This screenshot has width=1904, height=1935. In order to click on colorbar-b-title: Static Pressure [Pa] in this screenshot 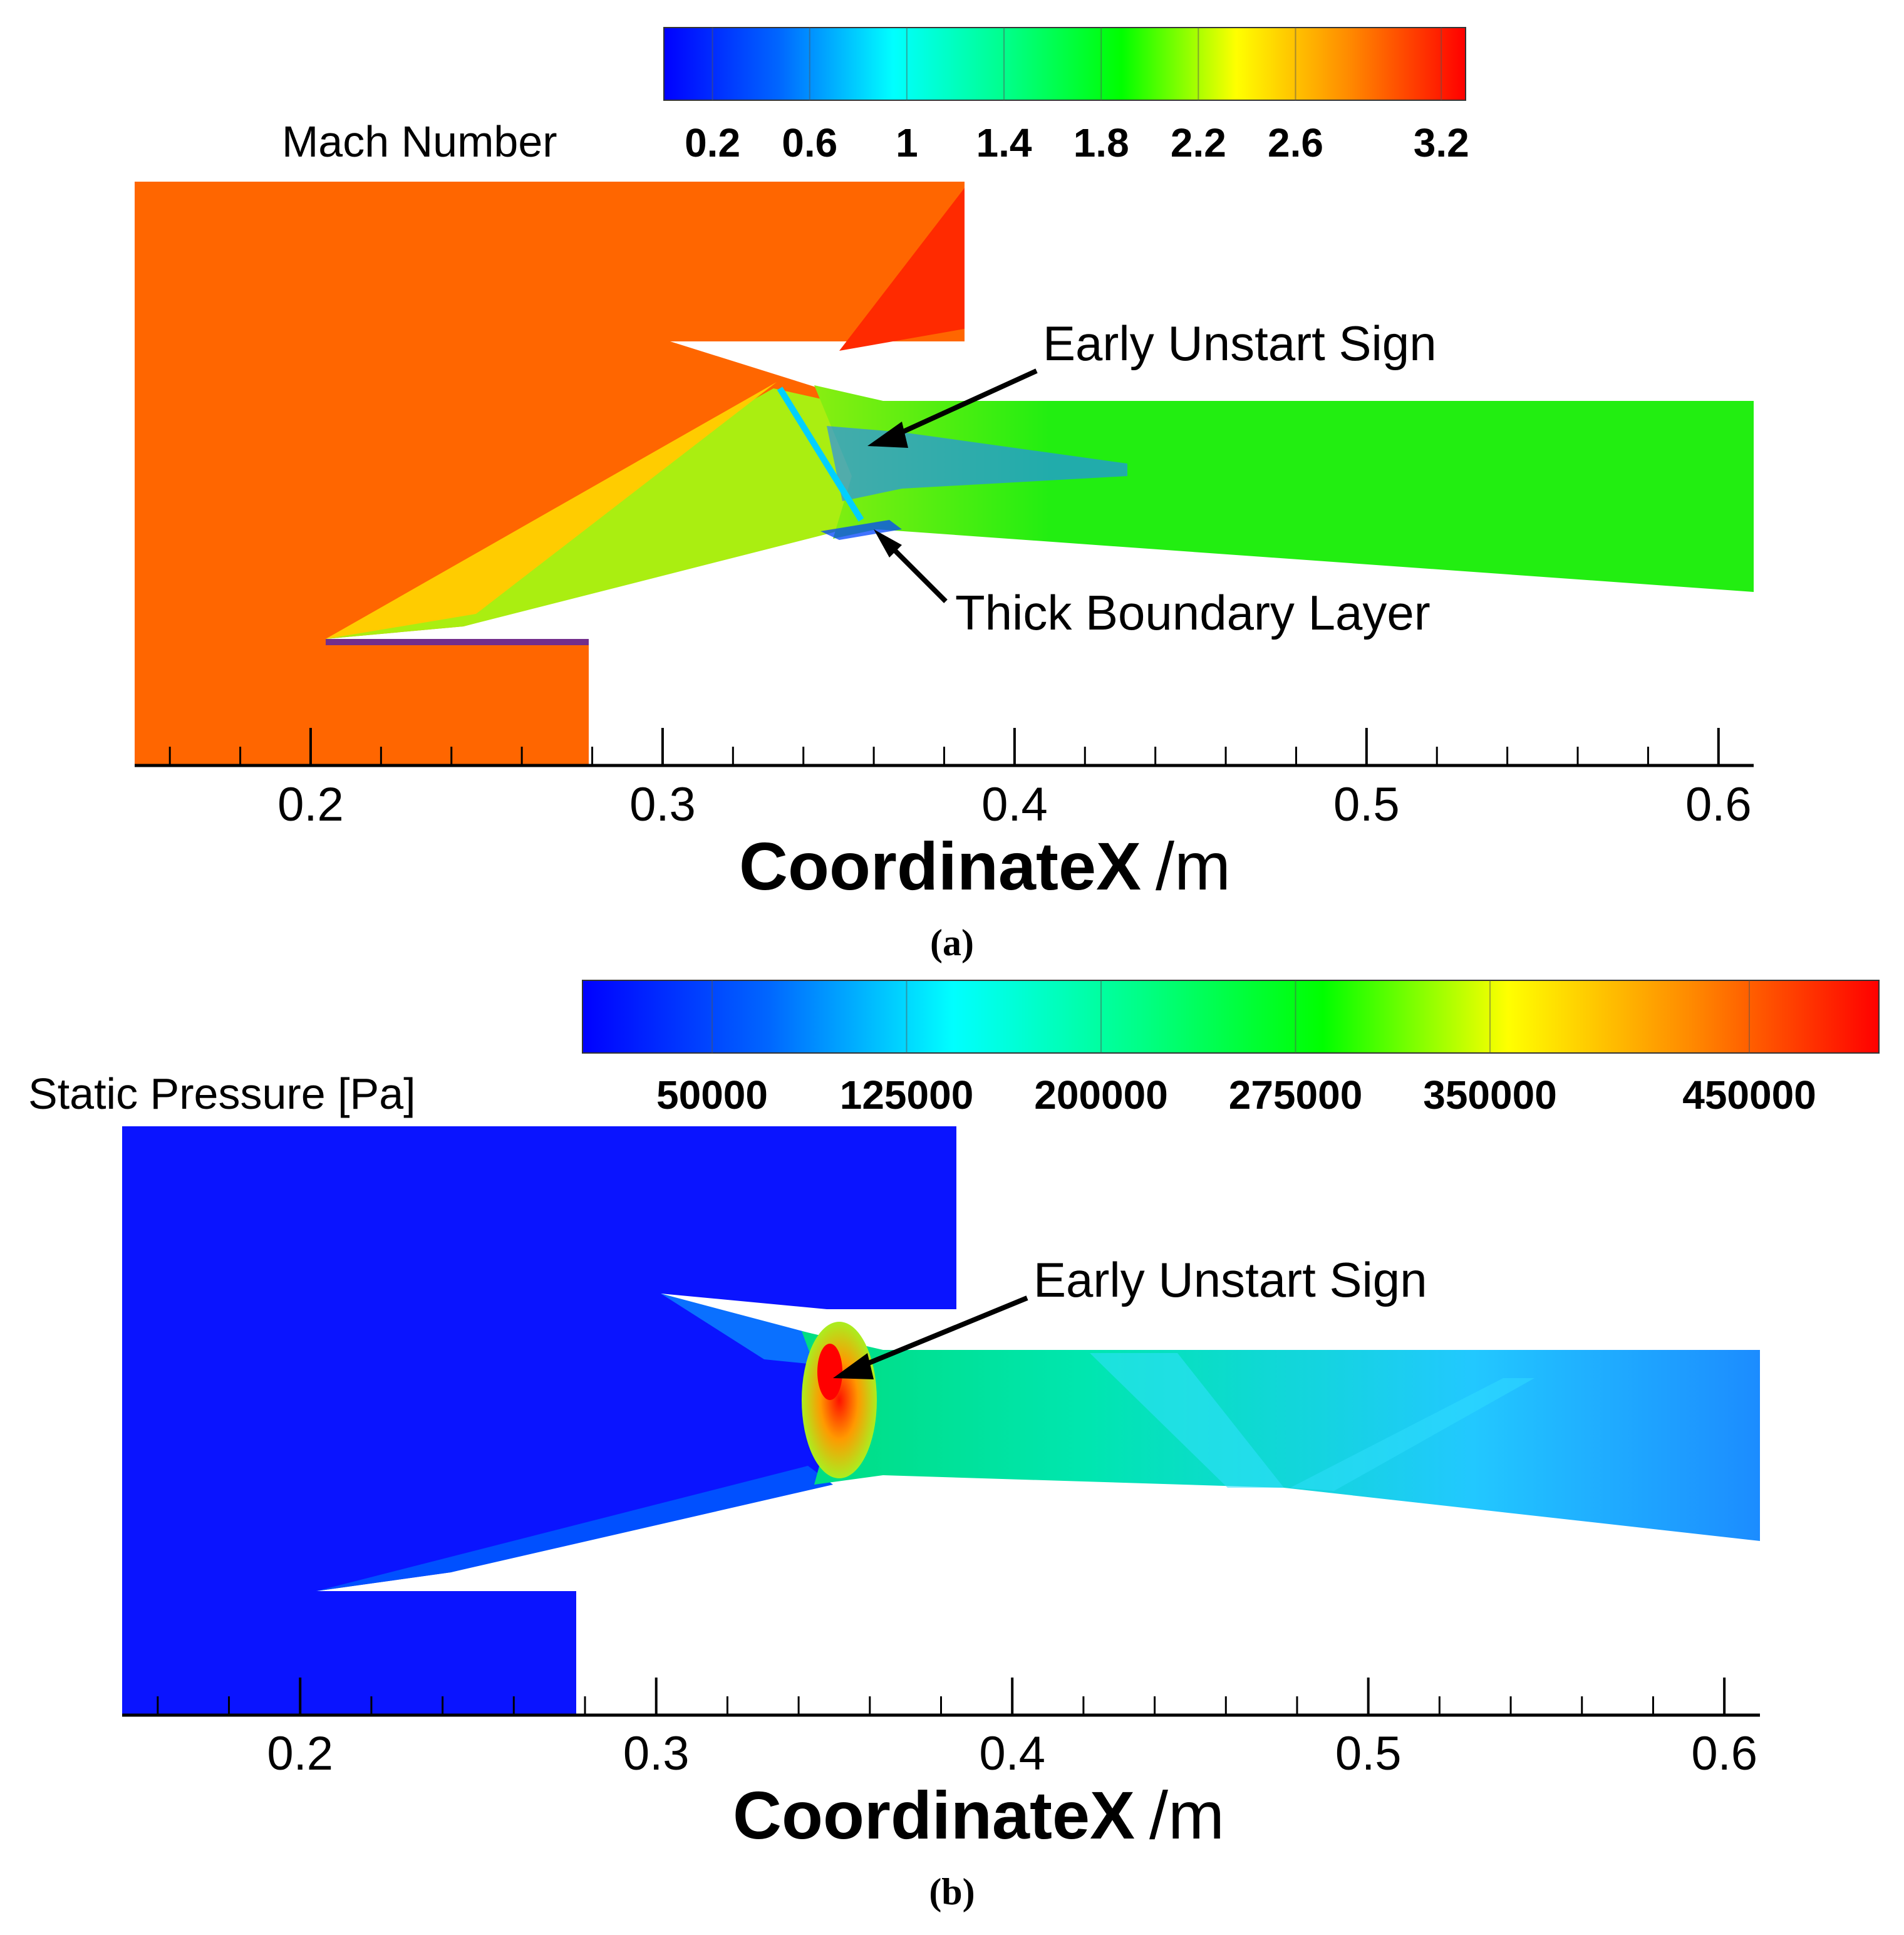, I will do `click(222, 1093)`.